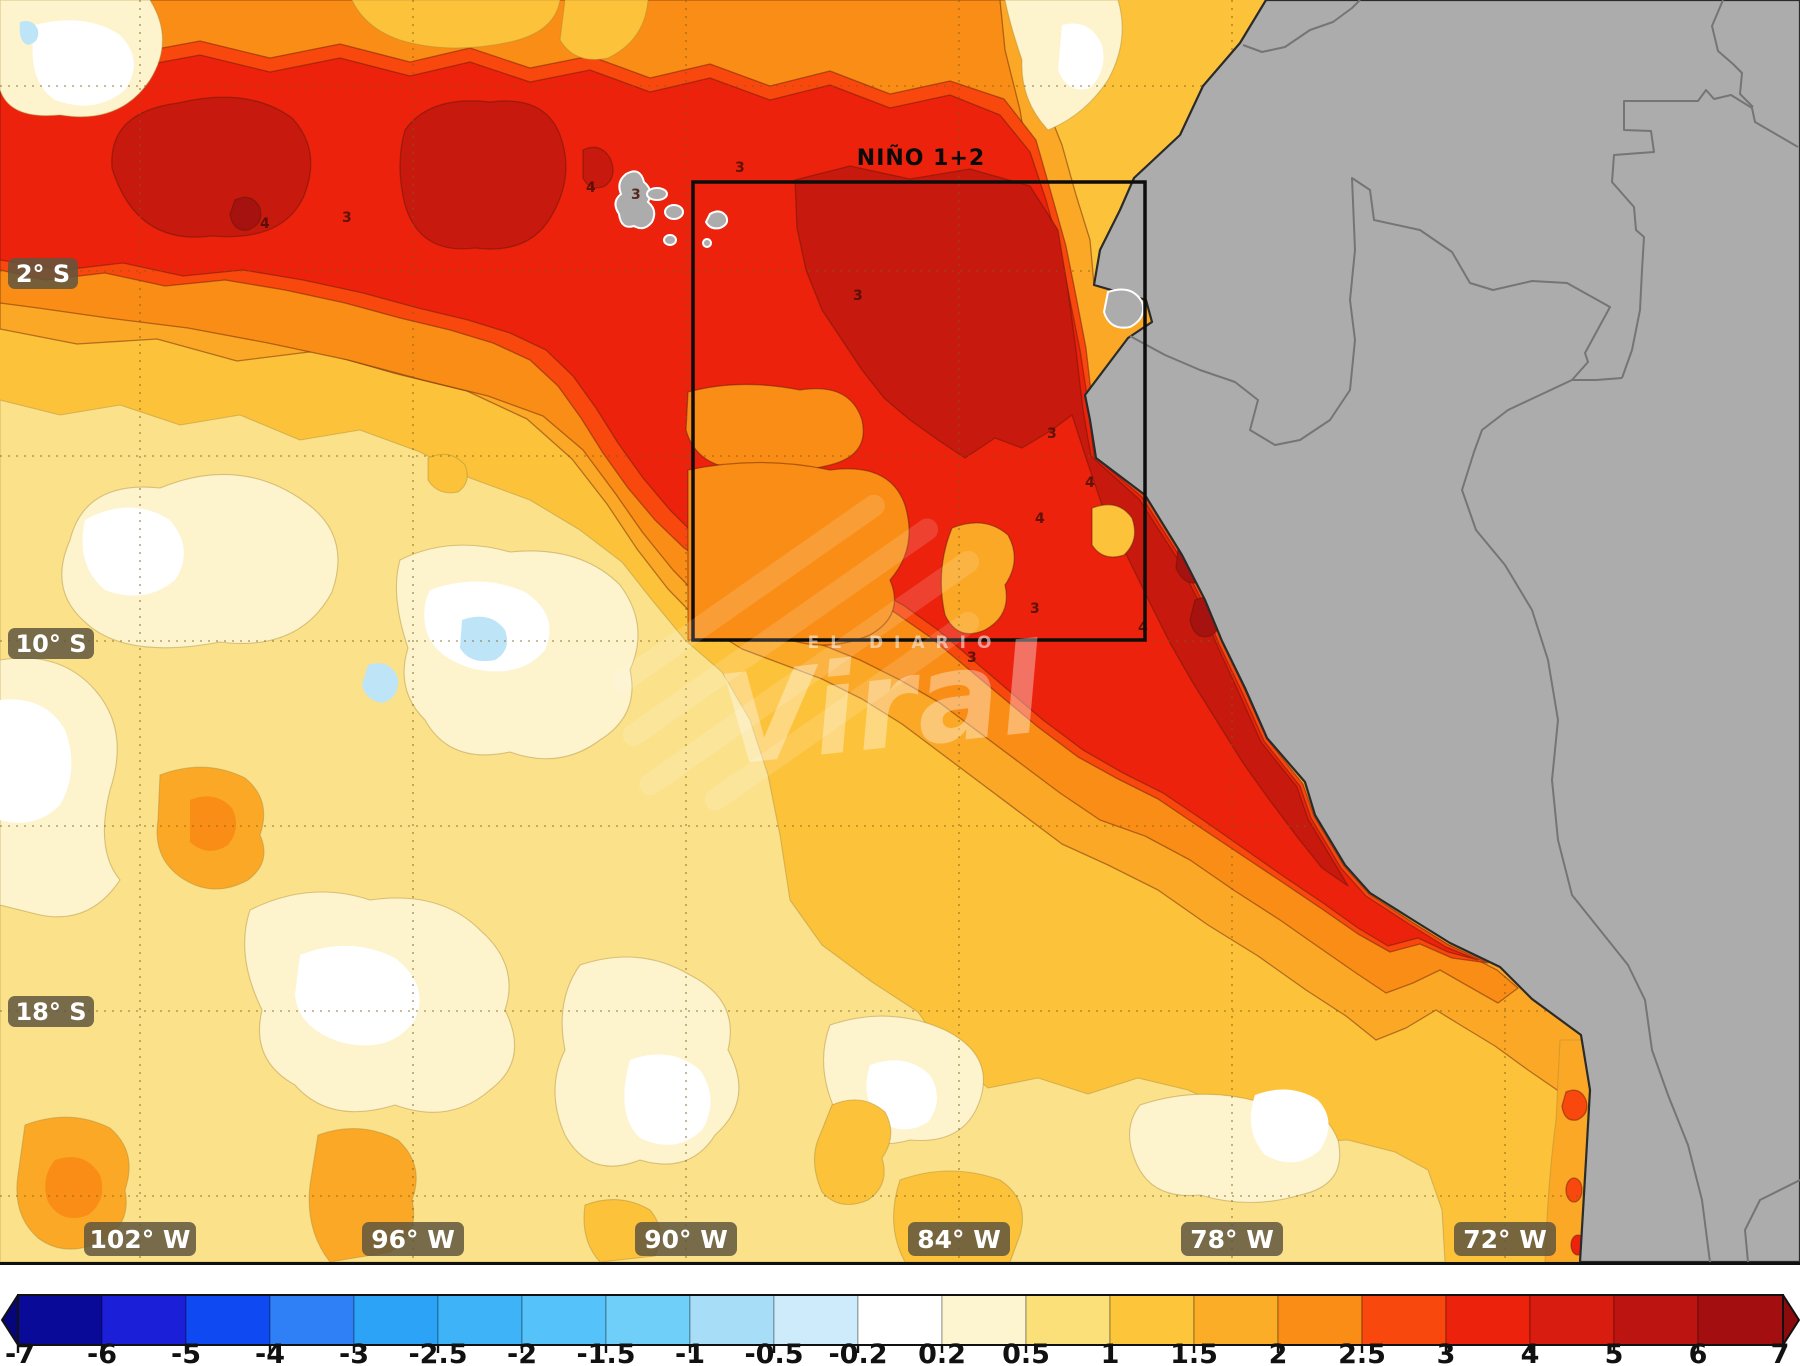 This screenshot has width=1800, height=1366. I want to click on lat-label-2s: 2° S, so click(43, 274).